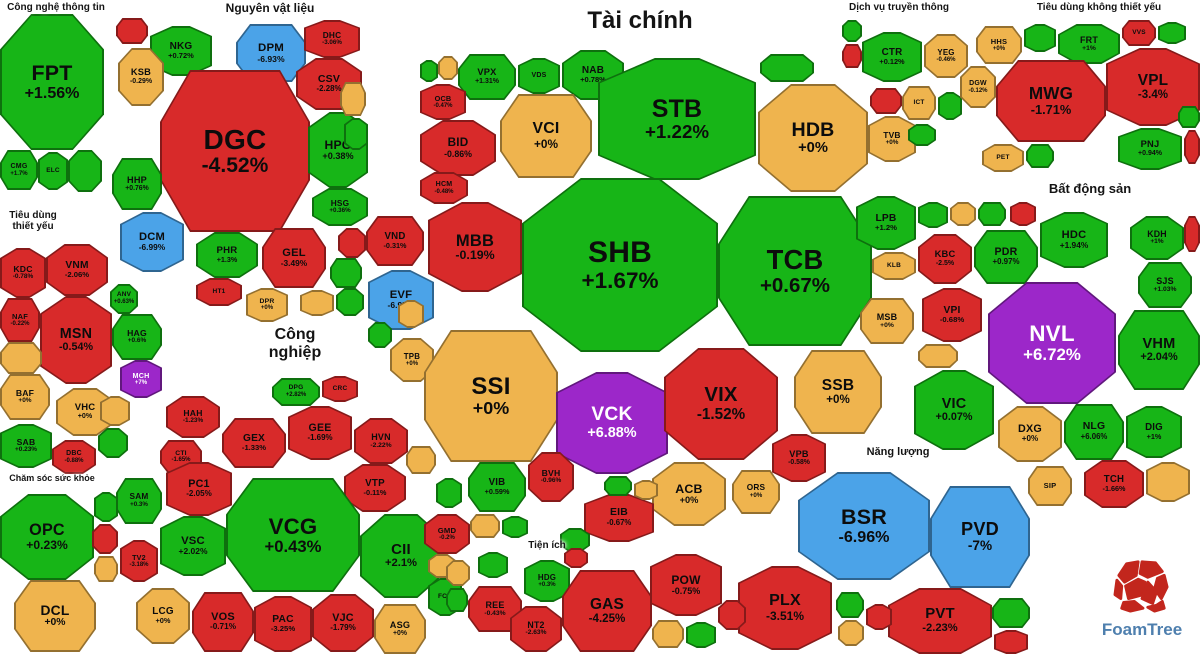 This screenshot has width=1200, height=658. I want to click on cell-lpb: LPB +1.2%, so click(886, 223).